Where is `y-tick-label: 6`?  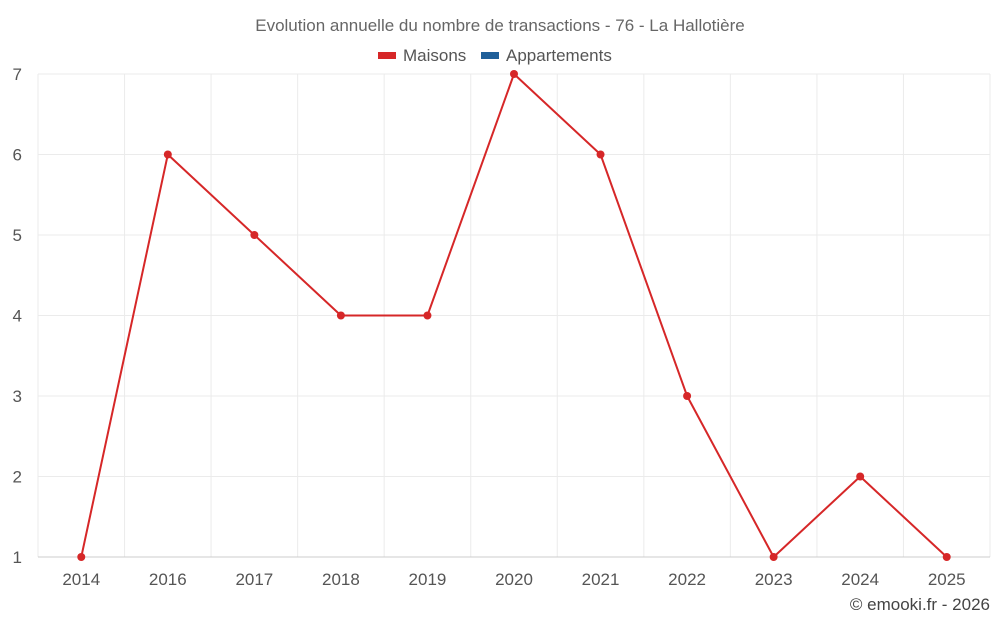 y-tick-label: 6 is located at coordinates (17, 155).